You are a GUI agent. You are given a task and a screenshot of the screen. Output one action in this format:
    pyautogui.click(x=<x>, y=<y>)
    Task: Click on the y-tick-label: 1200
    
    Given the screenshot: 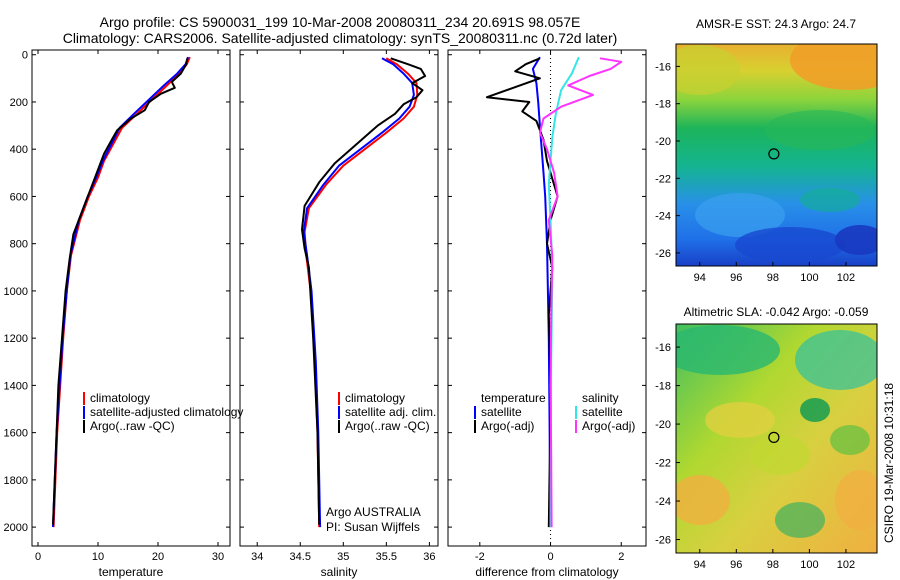 What is the action you would take?
    pyautogui.click(x=16, y=339)
    